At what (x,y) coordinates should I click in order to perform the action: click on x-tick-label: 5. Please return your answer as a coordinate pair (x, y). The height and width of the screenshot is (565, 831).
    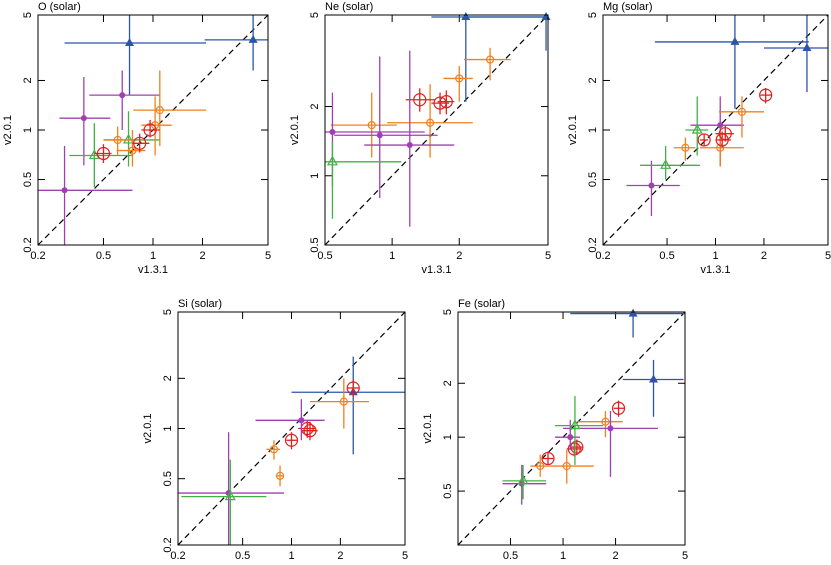
    Looking at the image, I should click on (828, 256).